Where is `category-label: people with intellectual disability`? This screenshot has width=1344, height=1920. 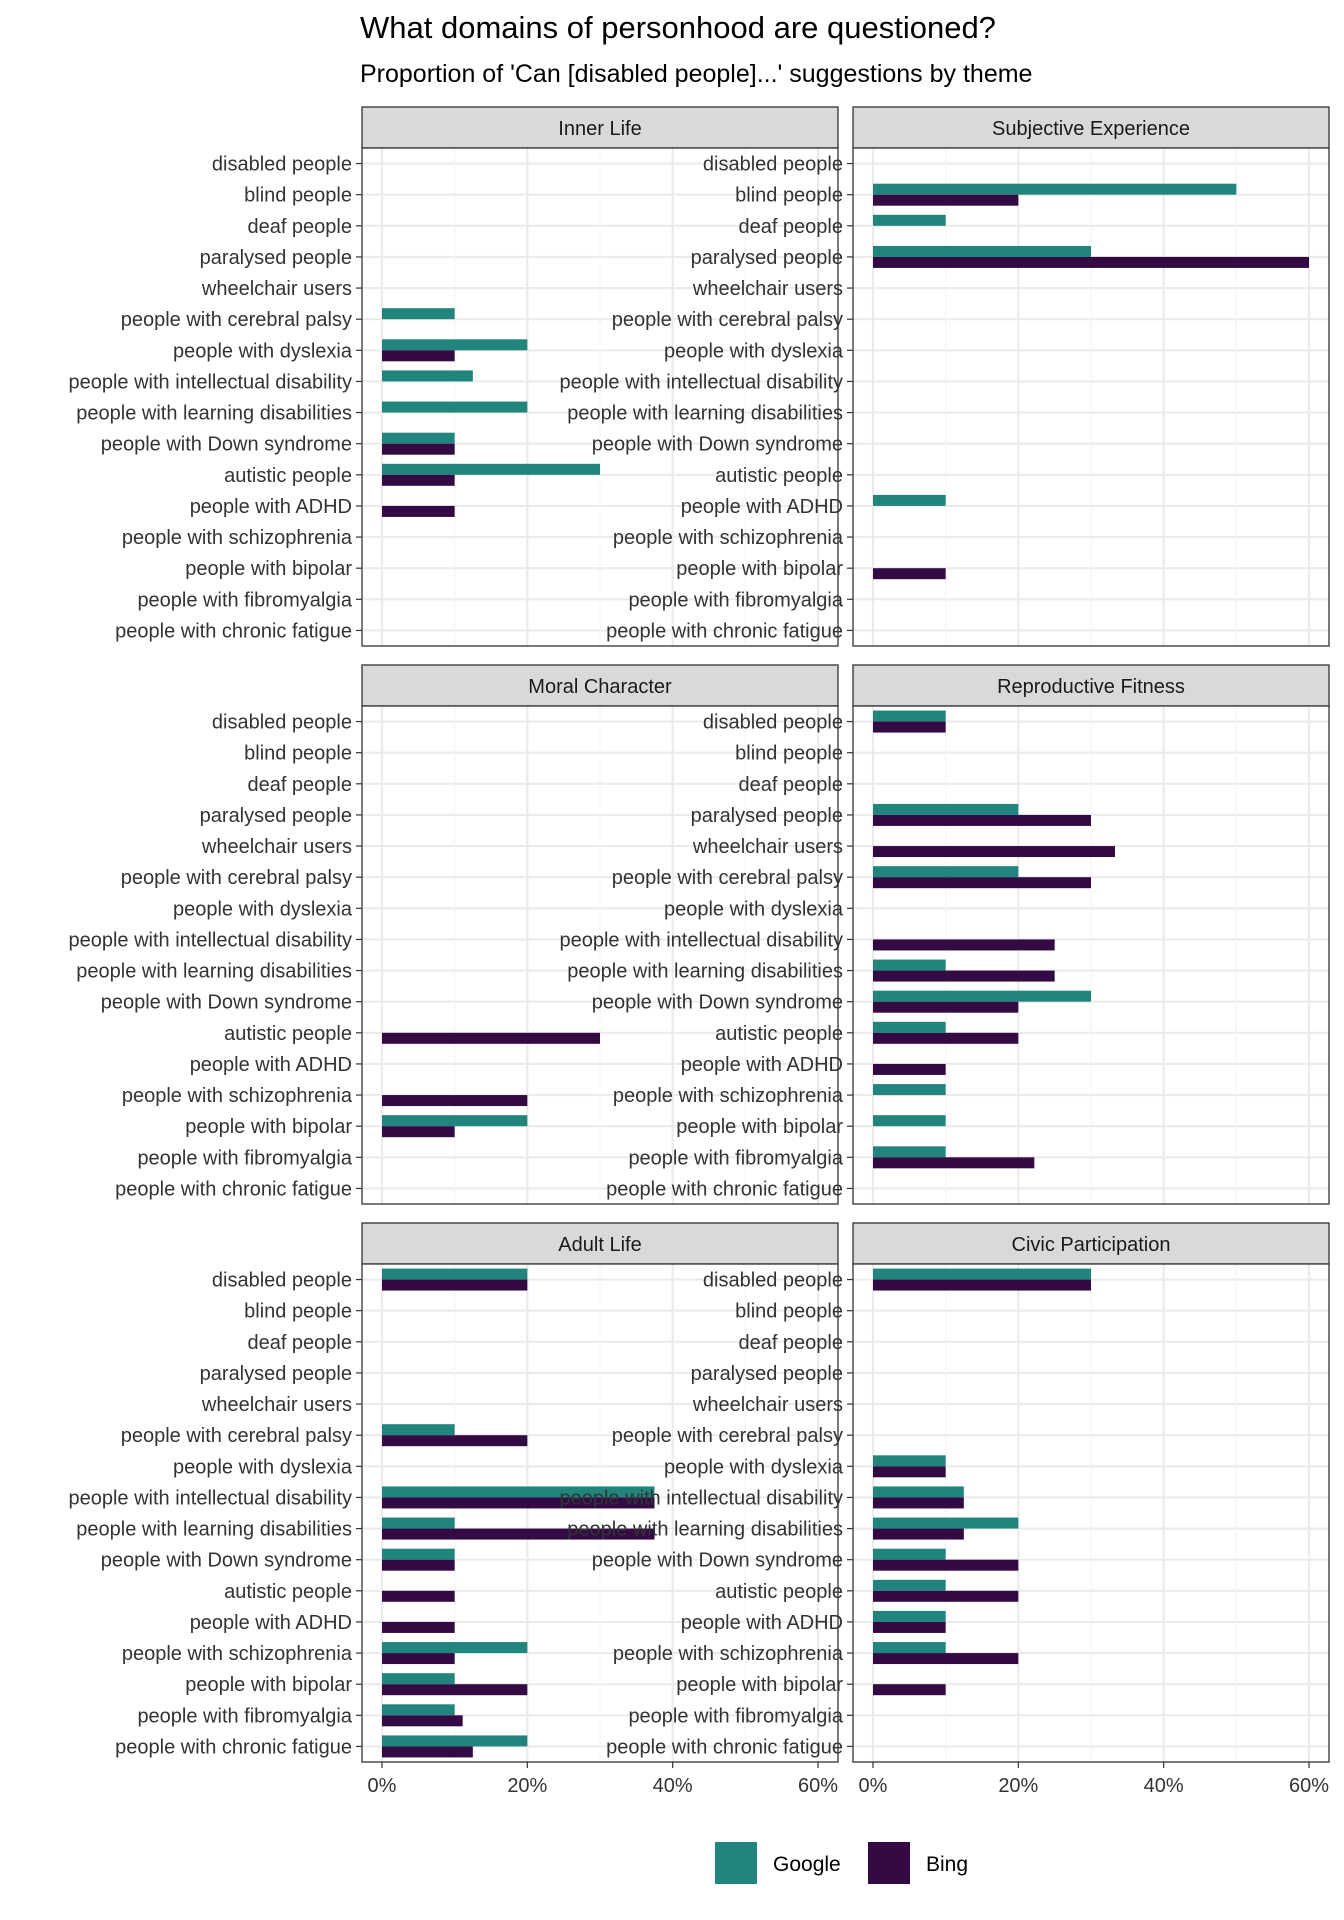 category-label: people with intellectual disability is located at coordinates (211, 382).